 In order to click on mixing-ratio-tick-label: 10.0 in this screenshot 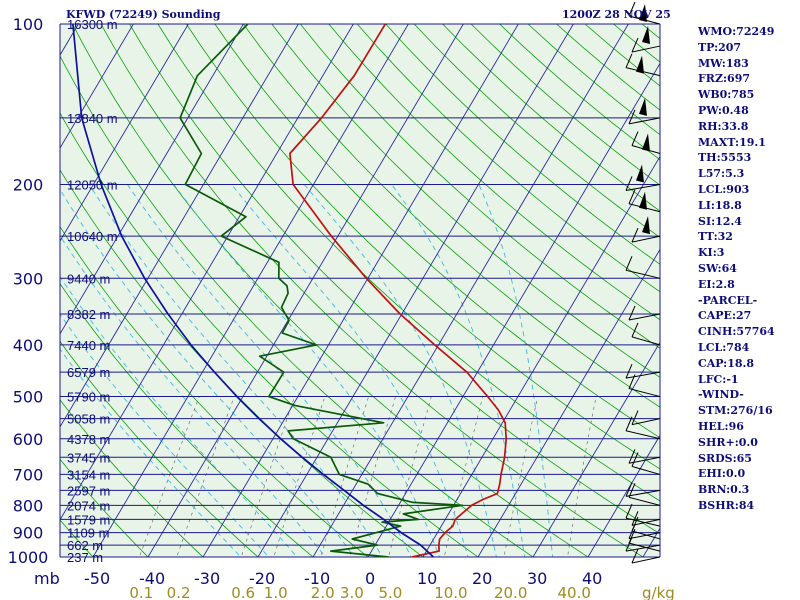, I will do `click(450, 592)`.